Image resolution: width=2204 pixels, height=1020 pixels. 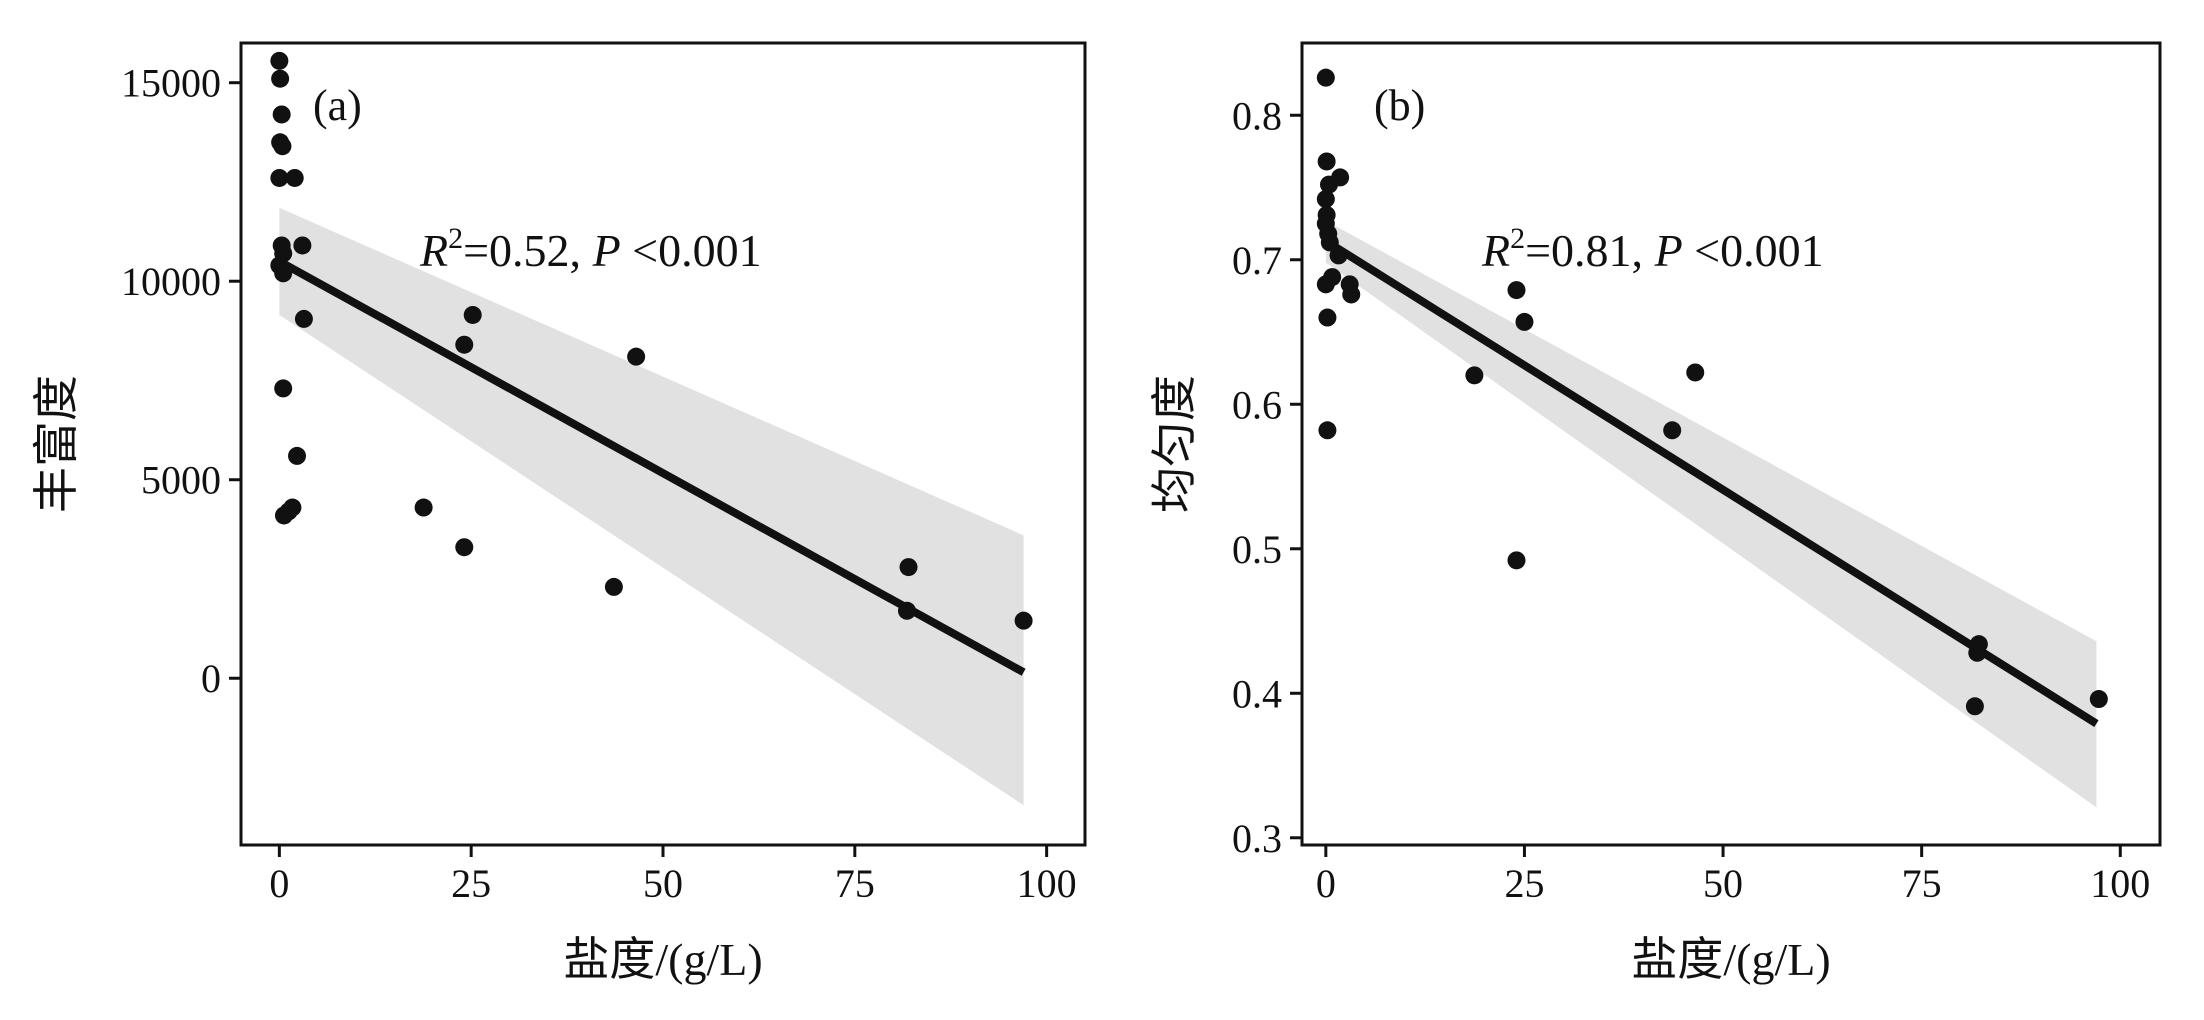 What do you see at coordinates (1257, 838) in the screenshot?
I see `y-tick-label: 0.3` at bounding box center [1257, 838].